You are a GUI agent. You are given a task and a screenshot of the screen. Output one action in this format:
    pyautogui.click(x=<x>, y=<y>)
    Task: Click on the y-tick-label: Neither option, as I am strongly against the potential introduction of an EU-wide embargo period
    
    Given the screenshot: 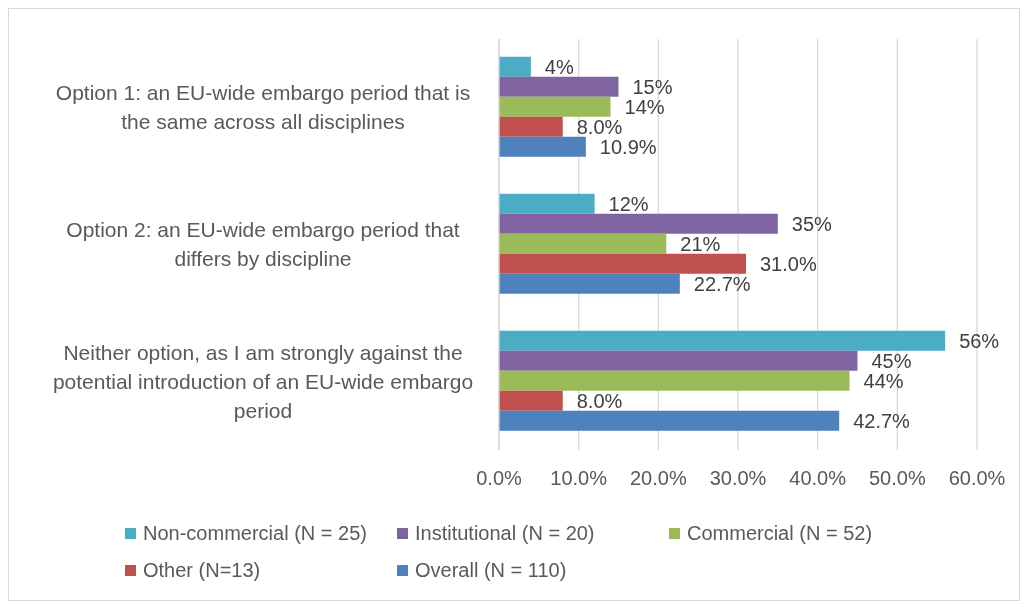 What is the action you would take?
    pyautogui.click(x=263, y=381)
    